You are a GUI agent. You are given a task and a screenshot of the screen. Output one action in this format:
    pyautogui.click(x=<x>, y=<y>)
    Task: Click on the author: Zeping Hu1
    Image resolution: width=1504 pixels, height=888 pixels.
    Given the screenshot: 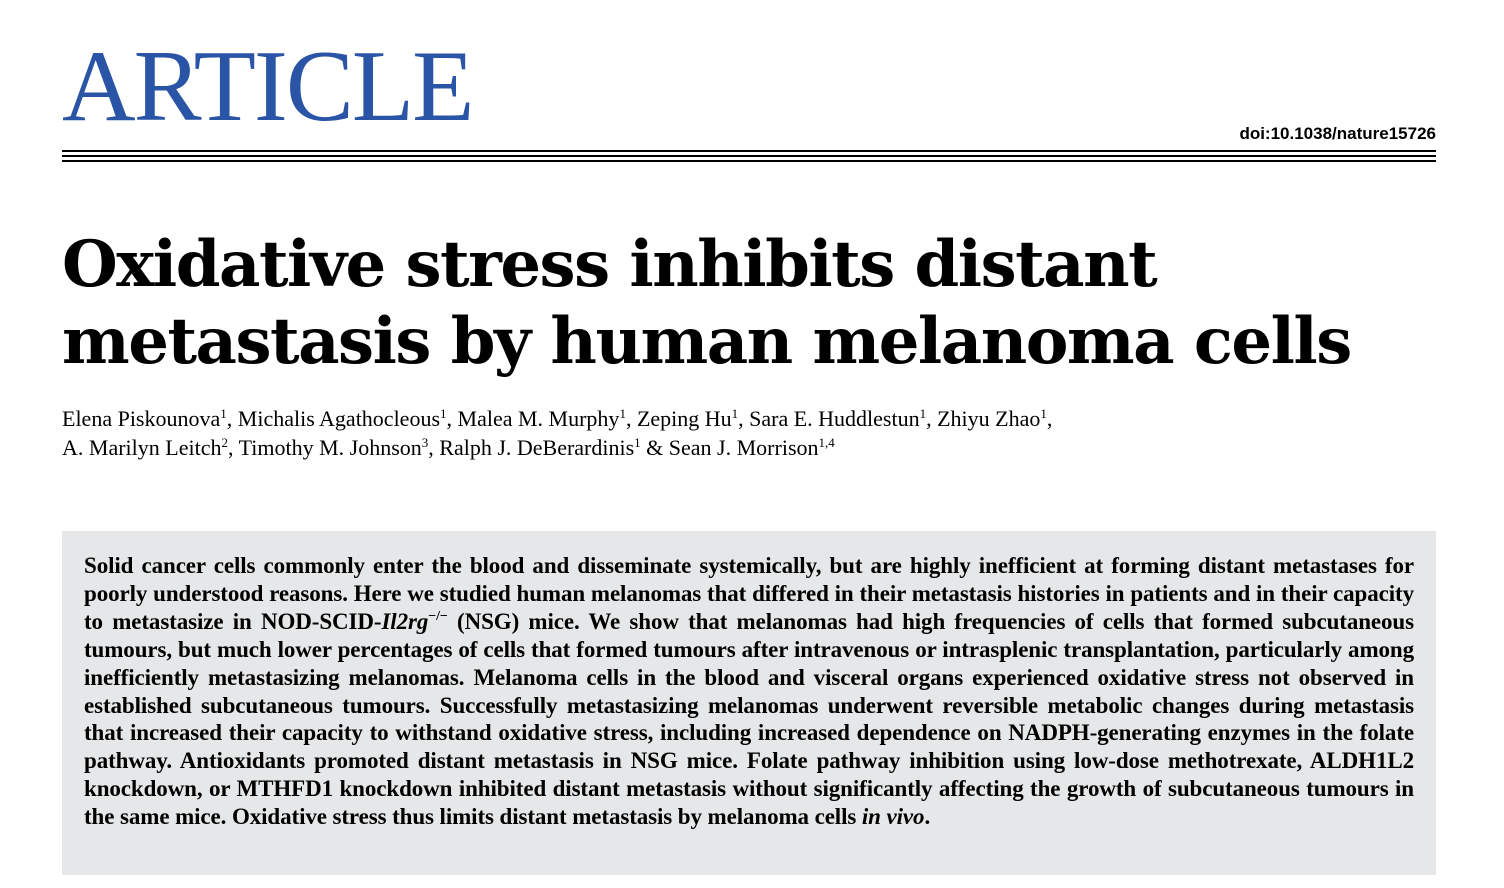 What is the action you would take?
    pyautogui.click(x=687, y=418)
    